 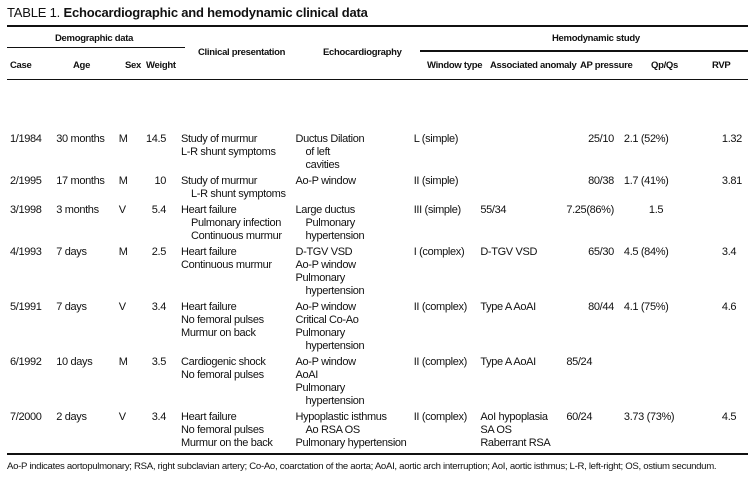 What do you see at coordinates (238, 271) in the screenshot?
I see `cell-clinical: Heart failure Continuous murmur` at bounding box center [238, 271].